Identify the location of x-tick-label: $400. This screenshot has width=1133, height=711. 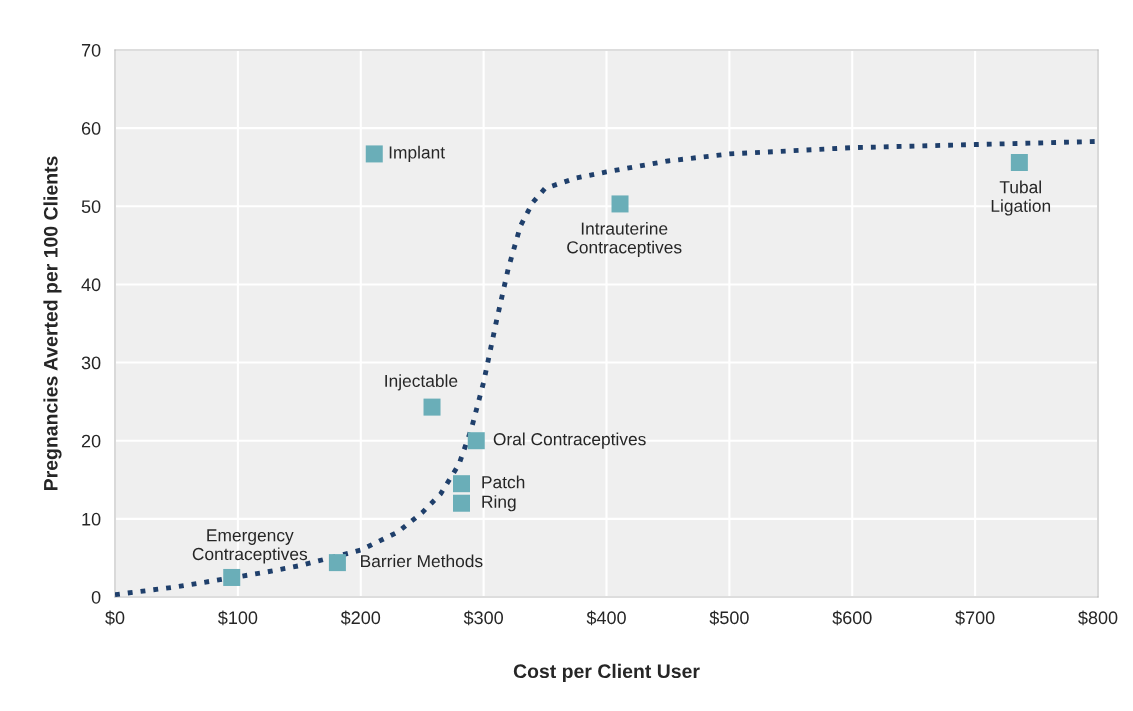
(606, 618).